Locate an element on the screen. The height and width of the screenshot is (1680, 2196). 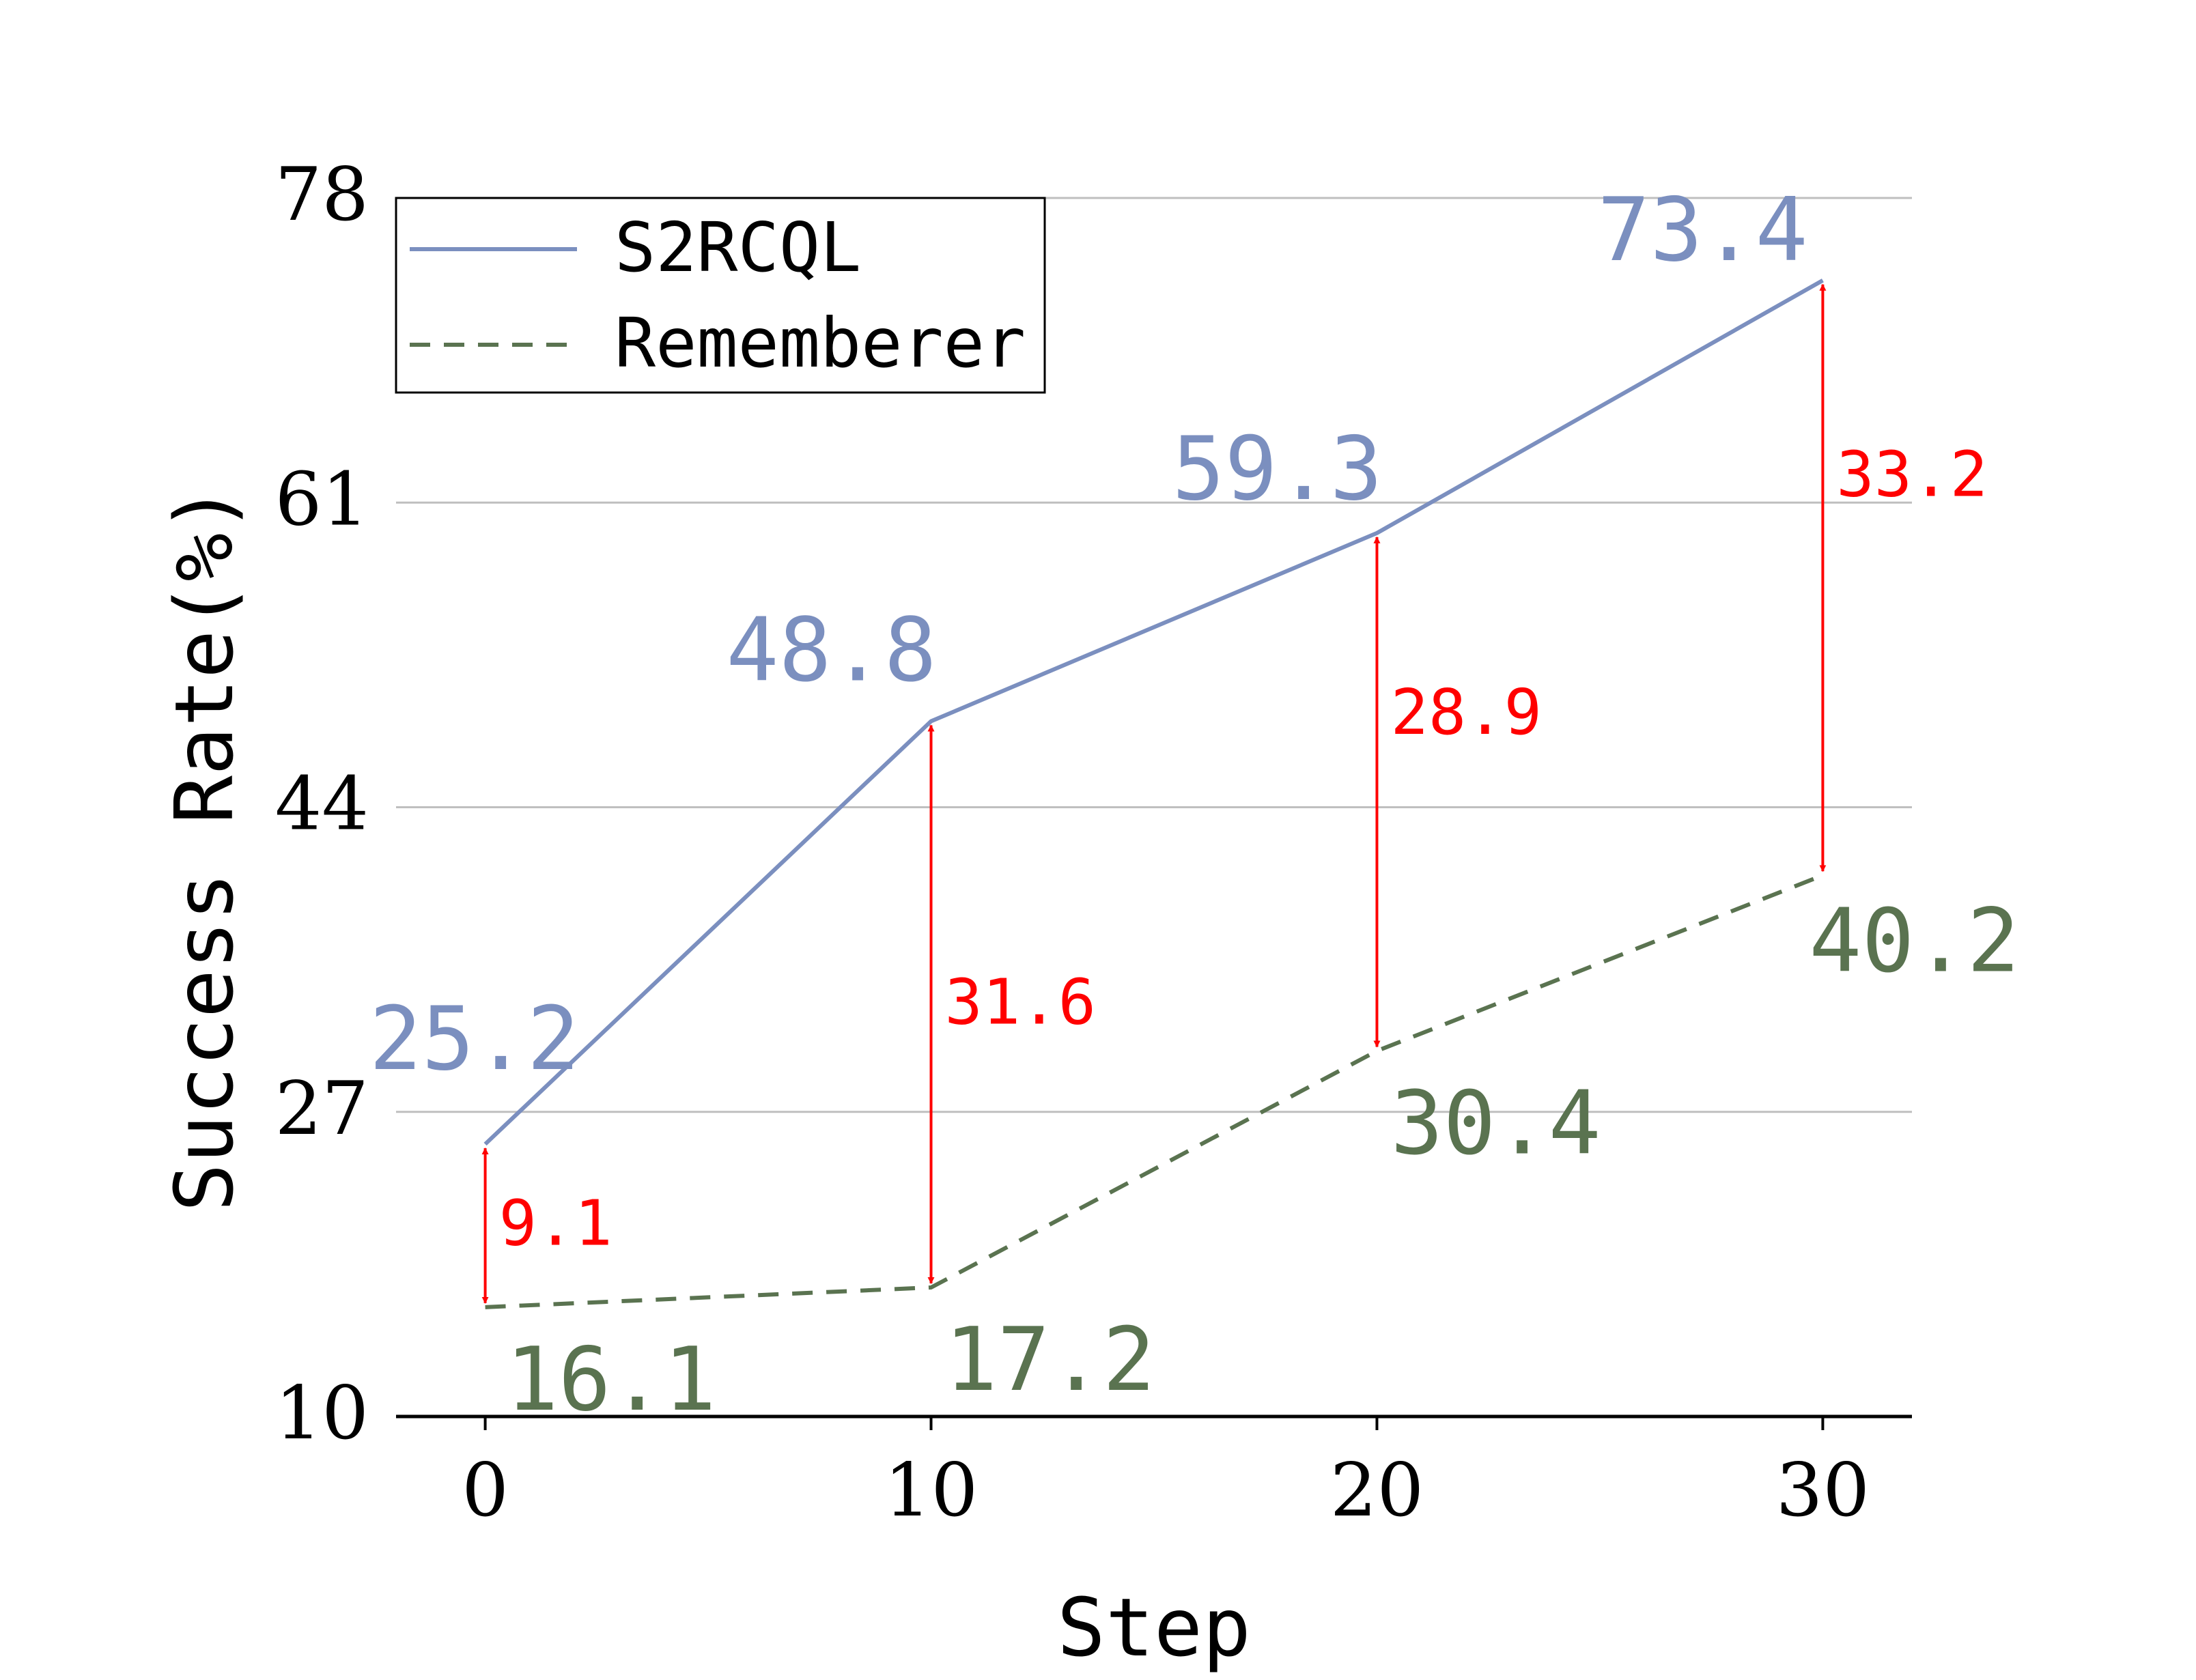
legend-box is located at coordinates (720, 295).